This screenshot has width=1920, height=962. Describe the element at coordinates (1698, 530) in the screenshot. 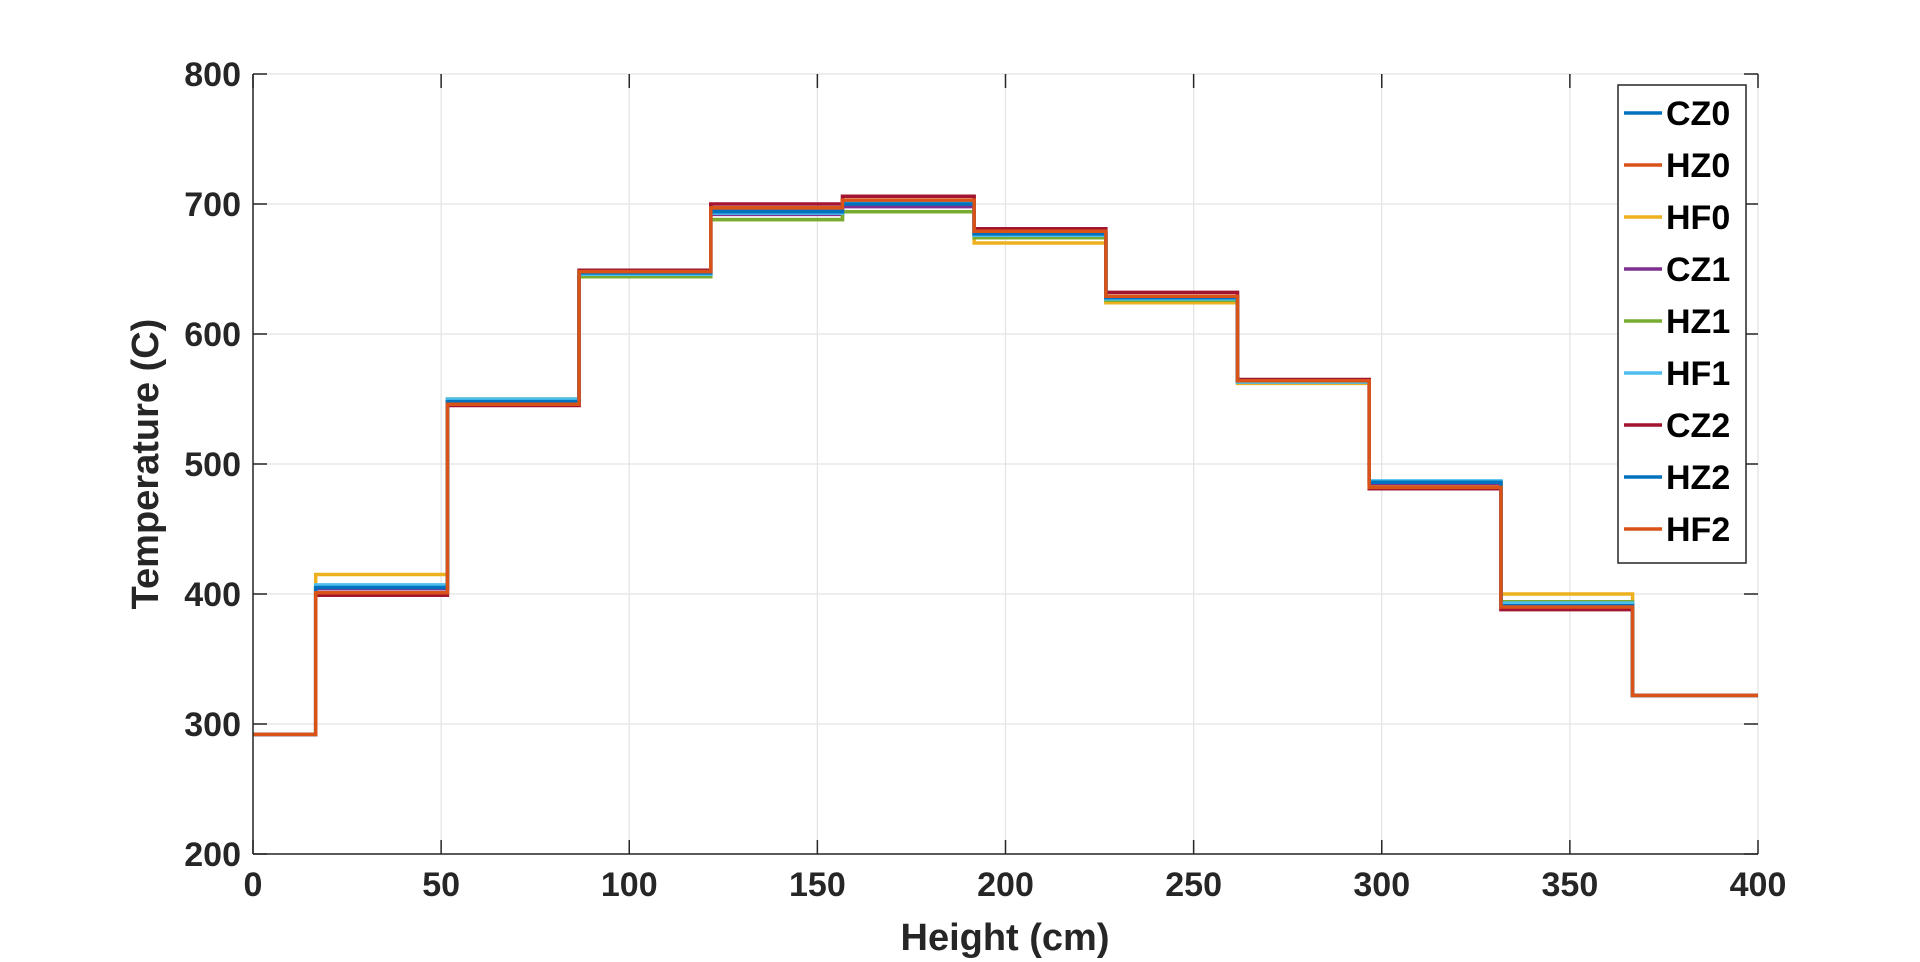

I see `legend-label-hf2: HF2` at that location.